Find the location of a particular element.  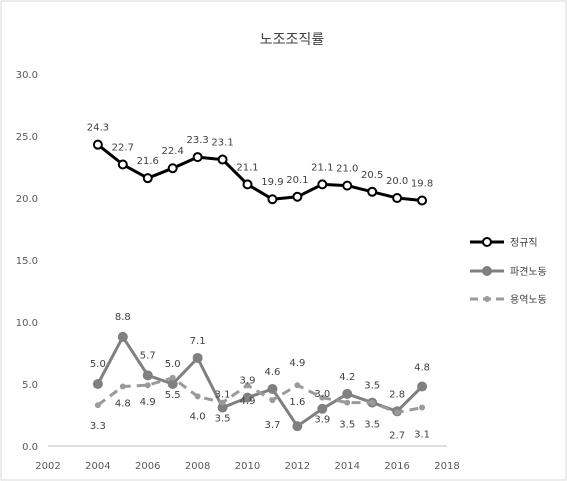

data-label-regular: 19.8 is located at coordinates (422, 183).